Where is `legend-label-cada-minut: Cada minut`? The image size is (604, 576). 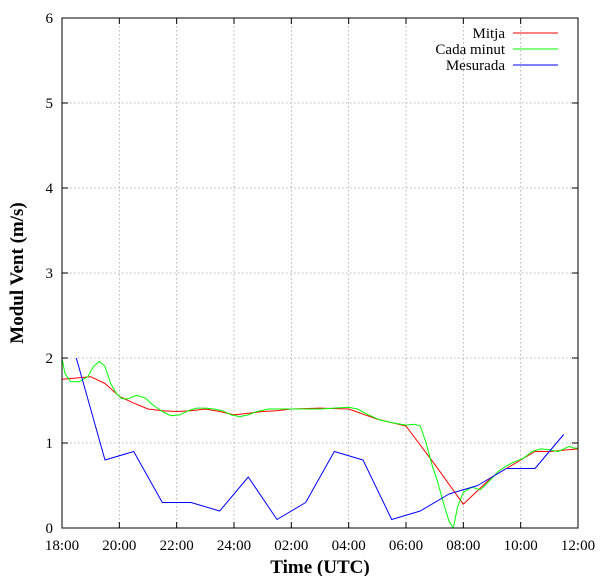
legend-label-cada-minut: Cada minut is located at coordinates (470, 50).